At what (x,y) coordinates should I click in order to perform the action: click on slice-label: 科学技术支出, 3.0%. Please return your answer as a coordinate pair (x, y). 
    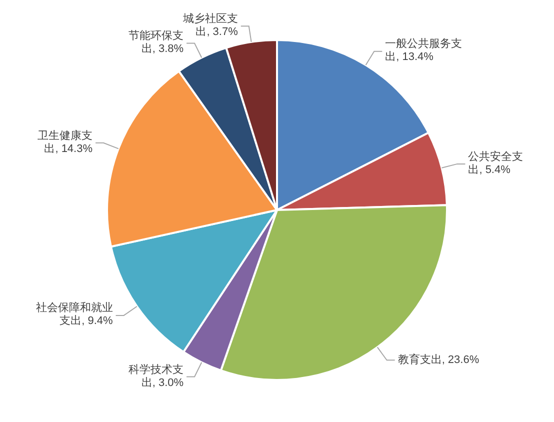
    Looking at the image, I should click on (156, 377).